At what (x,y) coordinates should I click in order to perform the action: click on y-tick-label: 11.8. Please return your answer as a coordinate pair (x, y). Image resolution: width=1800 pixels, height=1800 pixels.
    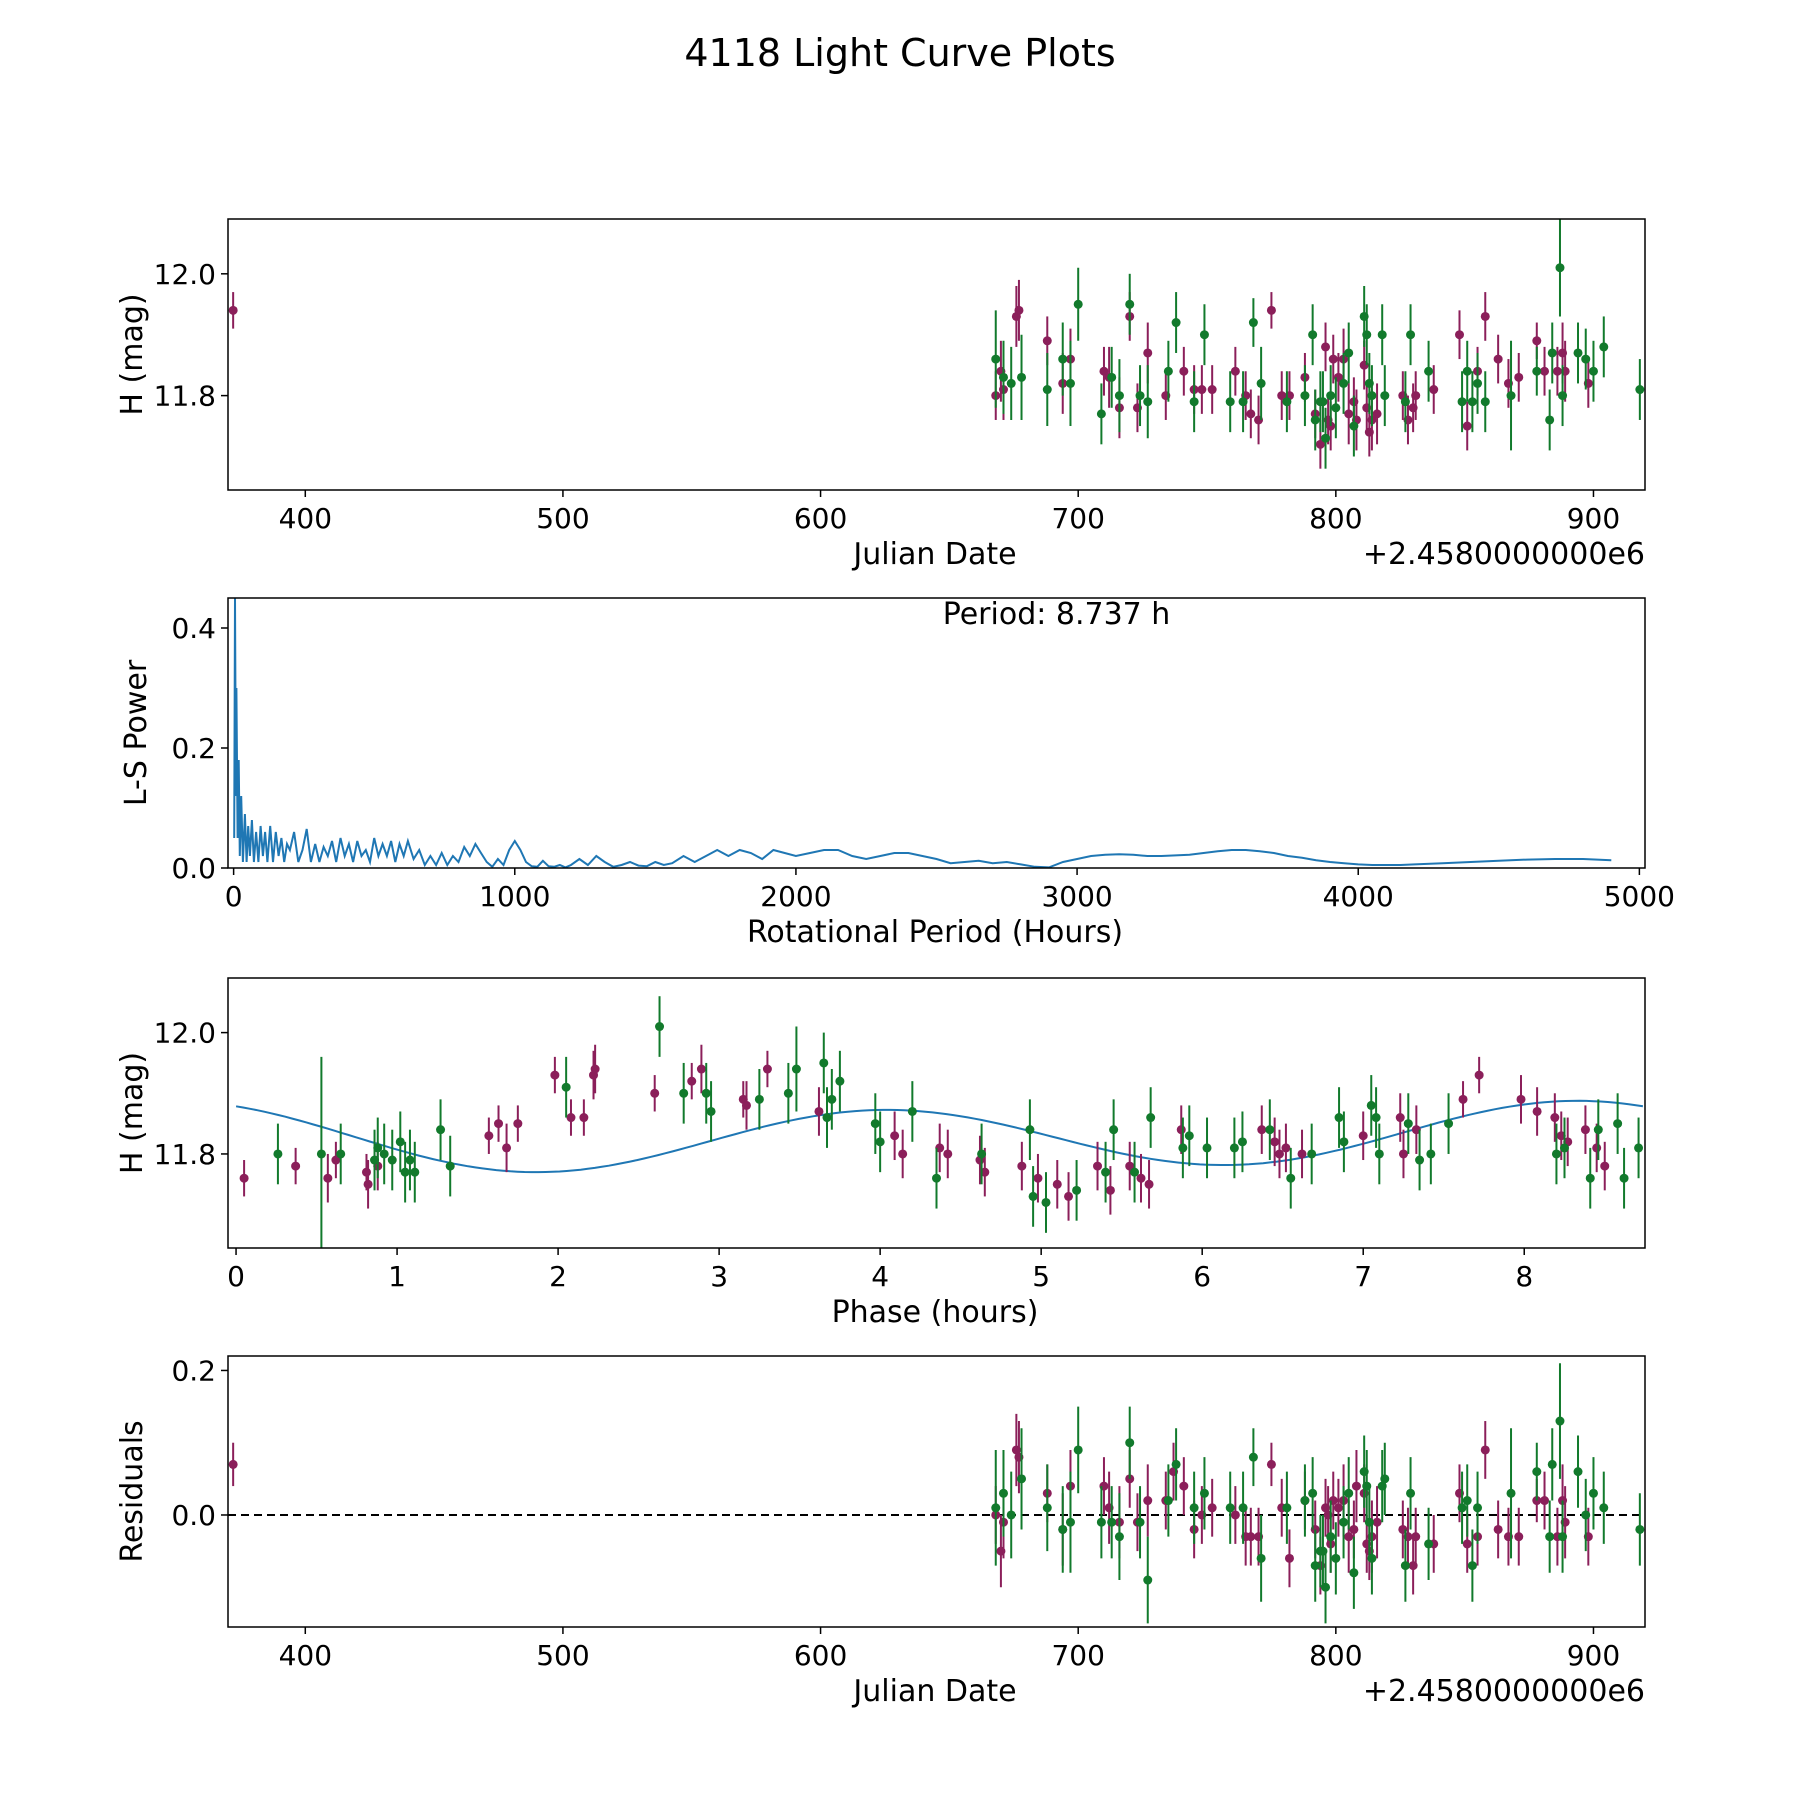
    Looking at the image, I should click on (185, 396).